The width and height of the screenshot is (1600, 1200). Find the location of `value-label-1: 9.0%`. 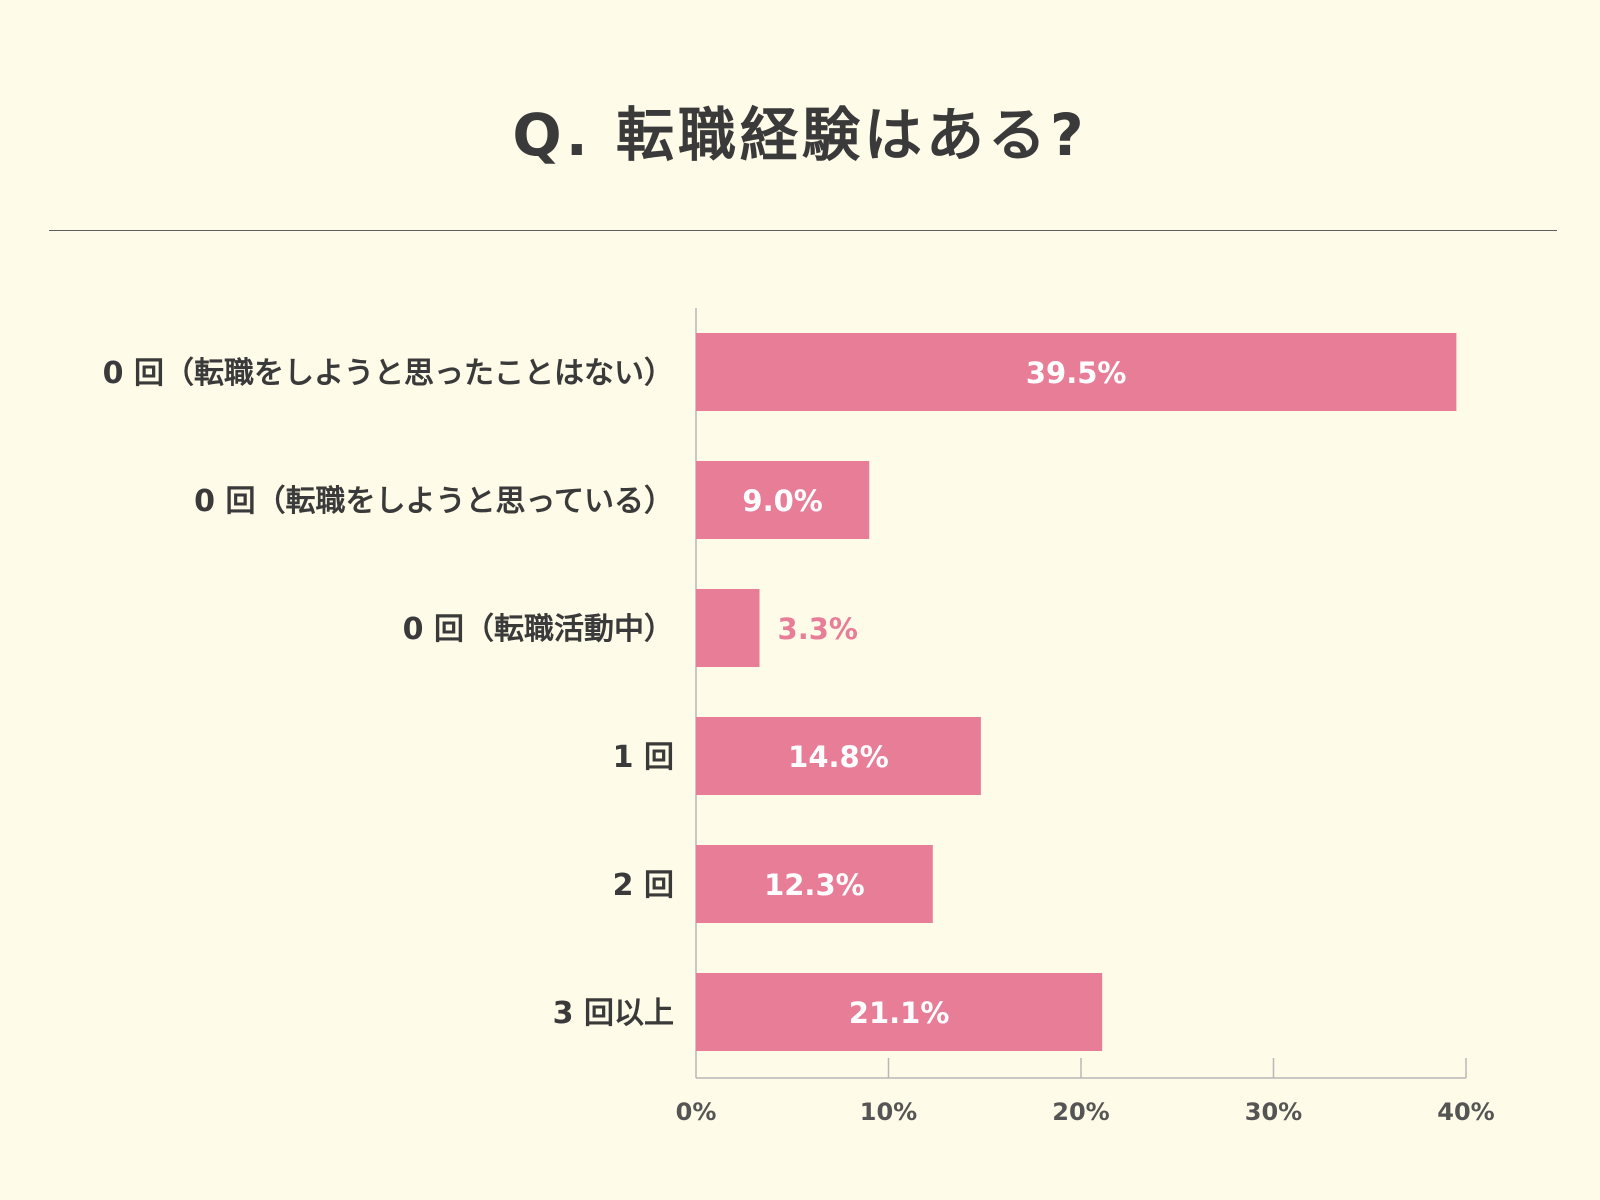

value-label-1: 9.0% is located at coordinates (782, 501).